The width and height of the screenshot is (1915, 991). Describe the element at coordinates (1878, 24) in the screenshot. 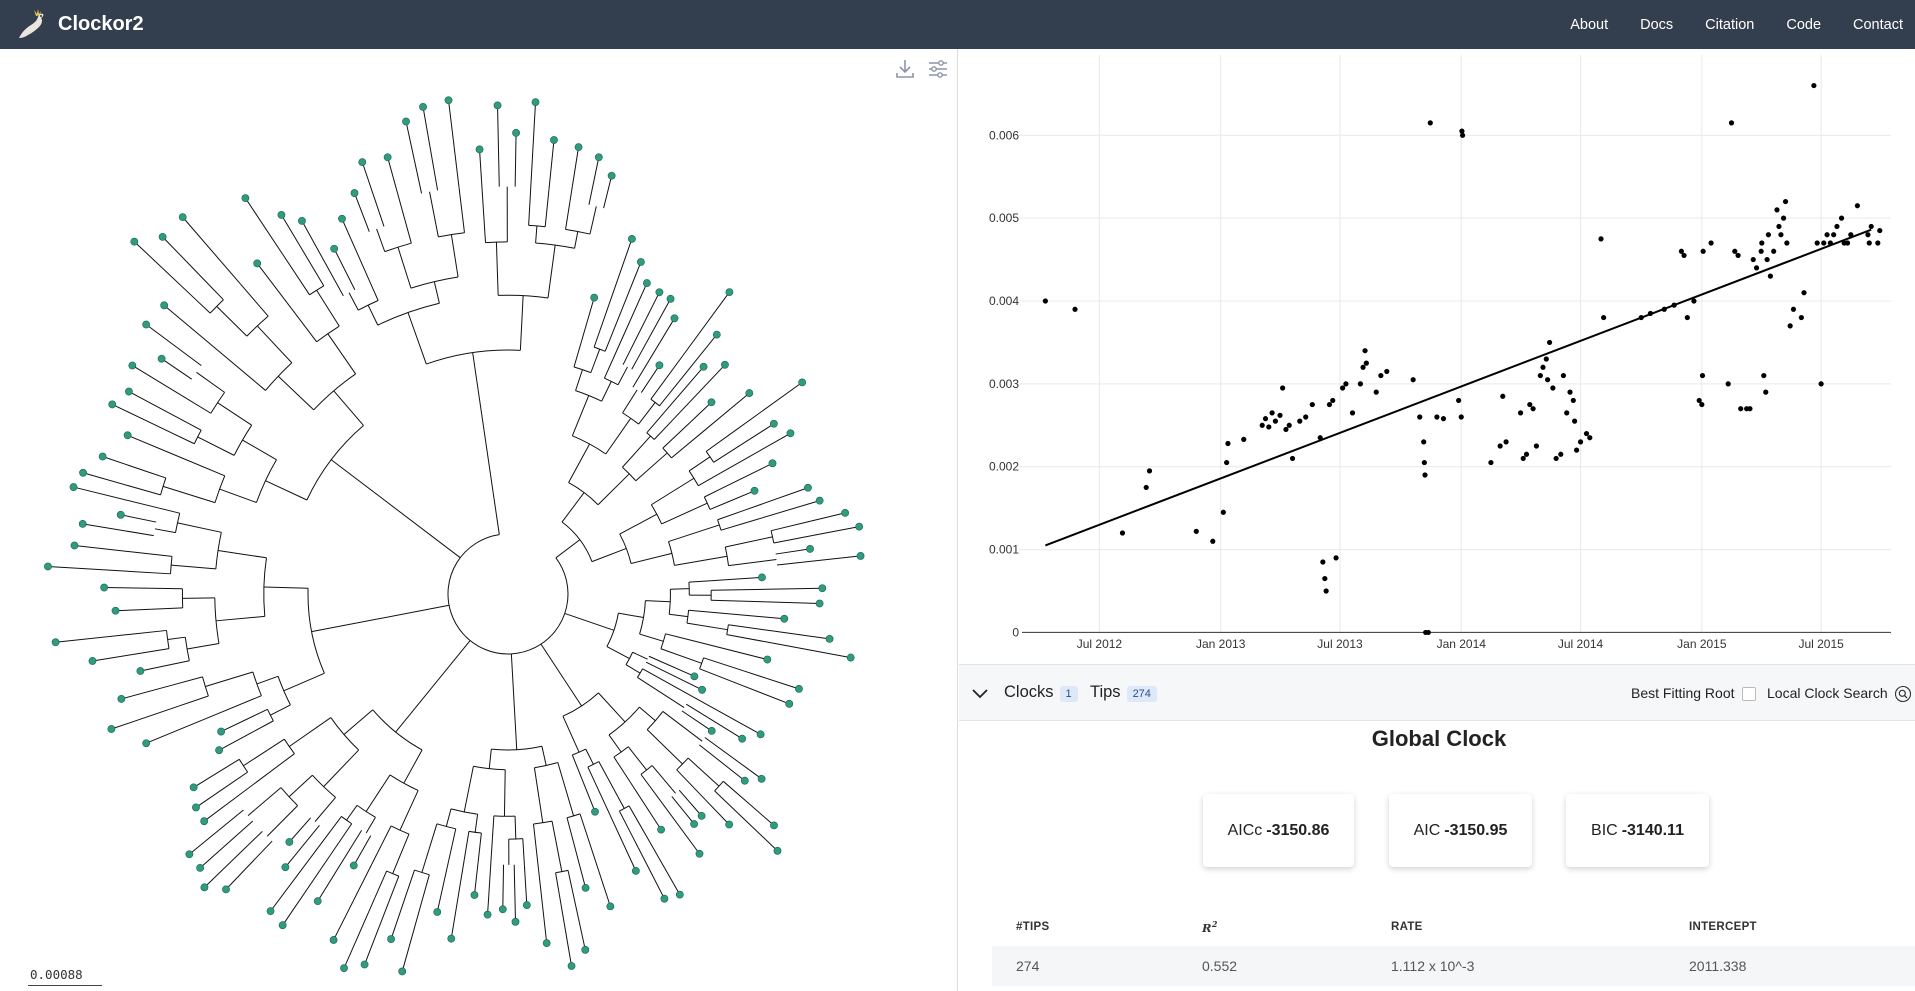

I see `nav-contact: Contact` at that location.